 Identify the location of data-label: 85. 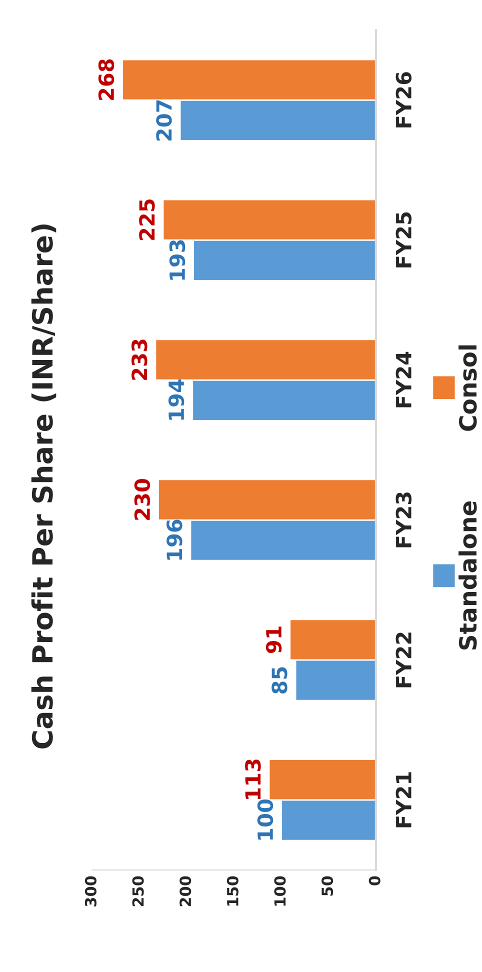
(280, 680).